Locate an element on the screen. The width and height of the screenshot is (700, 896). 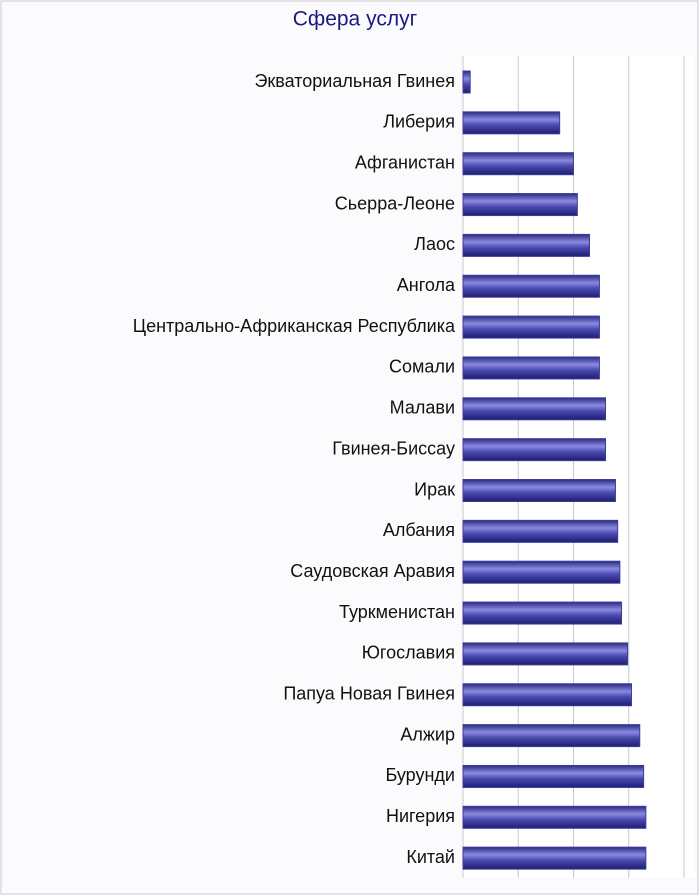
y-tick-label: Алжир is located at coordinates (427, 734).